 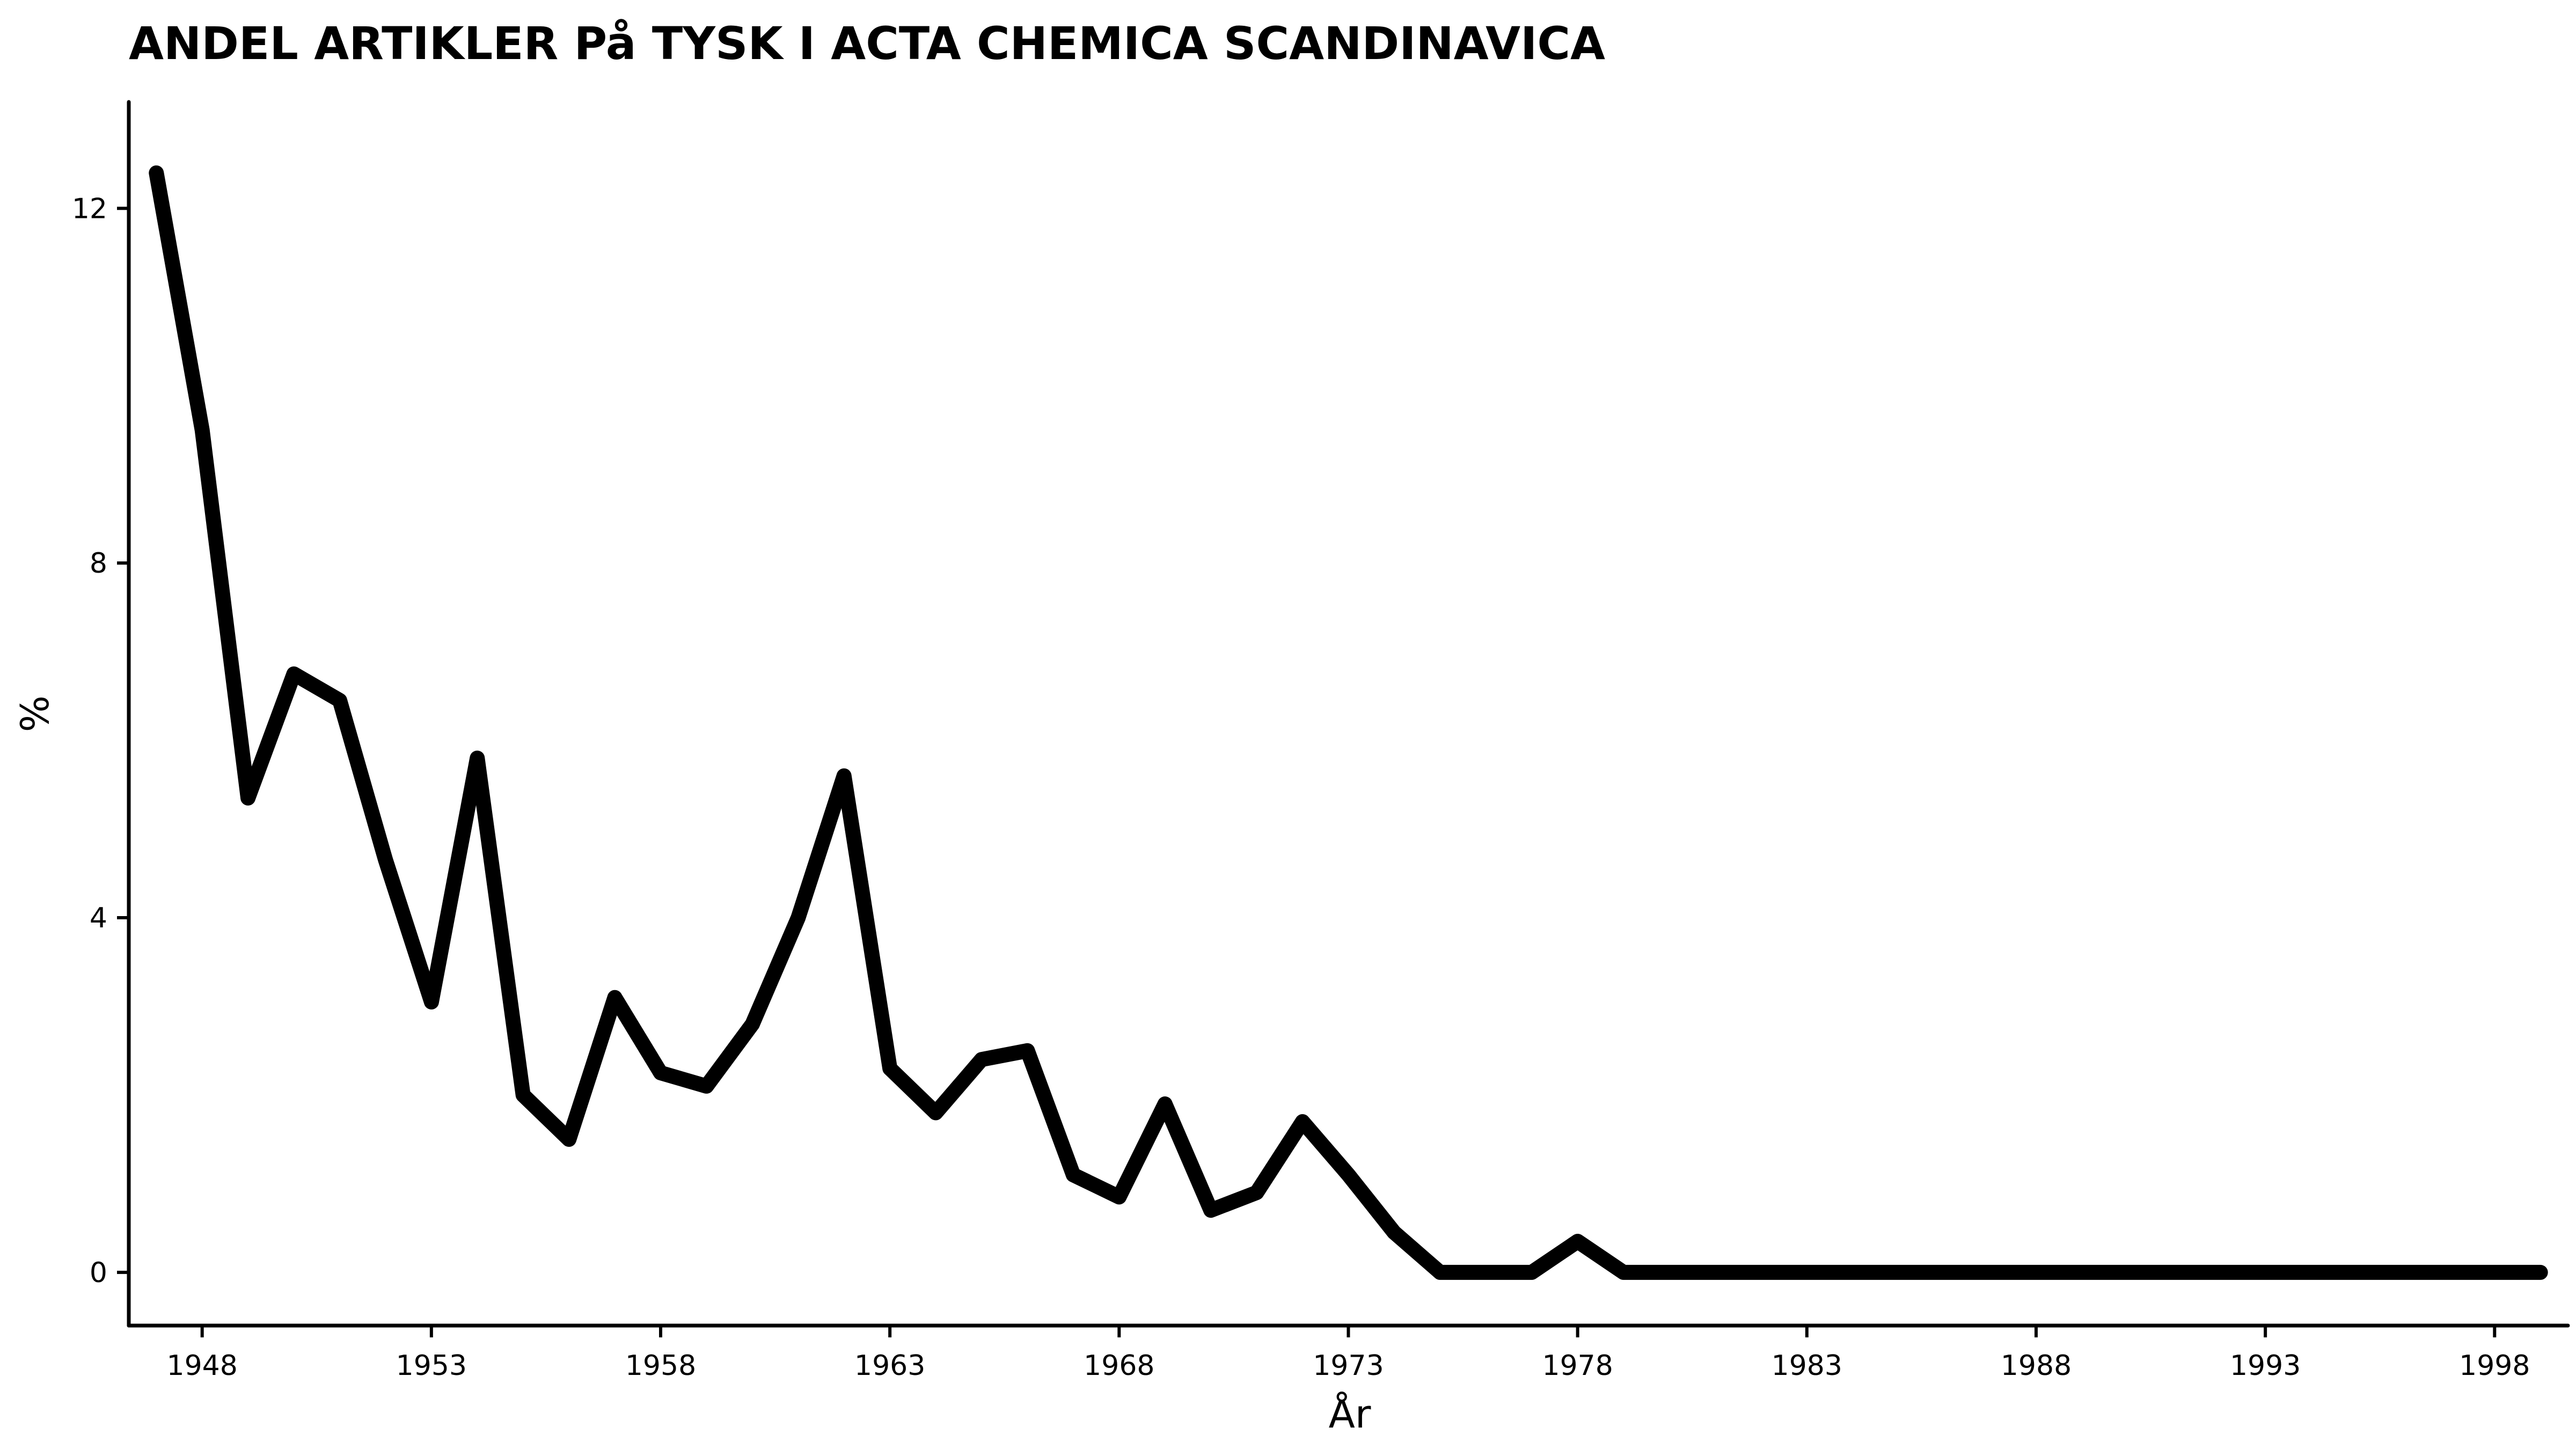 I want to click on x-tick-label: 1953, so click(x=431, y=1366).